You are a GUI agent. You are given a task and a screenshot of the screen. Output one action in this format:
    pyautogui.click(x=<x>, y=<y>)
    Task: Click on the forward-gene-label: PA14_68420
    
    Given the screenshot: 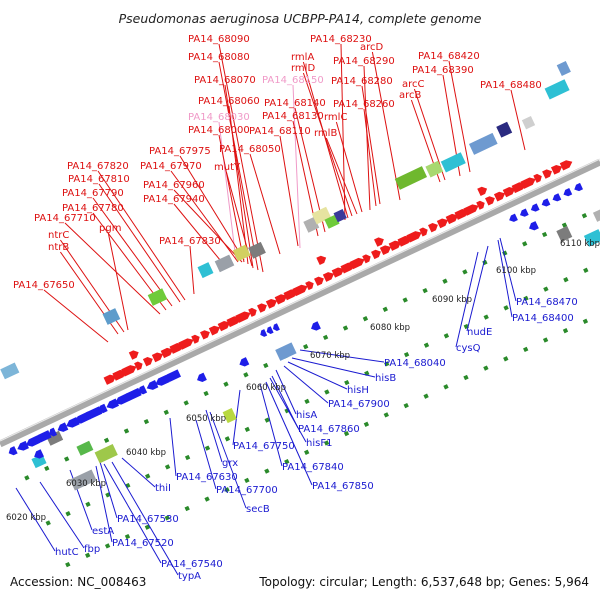 What is the action you would take?
    pyautogui.click(x=449, y=56)
    